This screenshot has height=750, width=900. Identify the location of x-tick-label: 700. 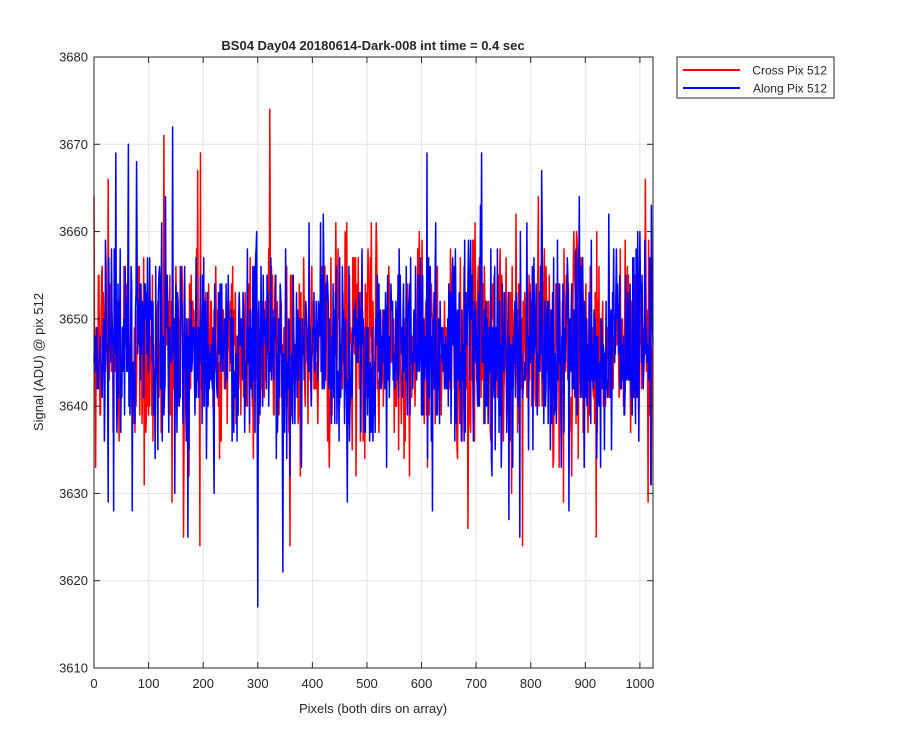
(476, 683).